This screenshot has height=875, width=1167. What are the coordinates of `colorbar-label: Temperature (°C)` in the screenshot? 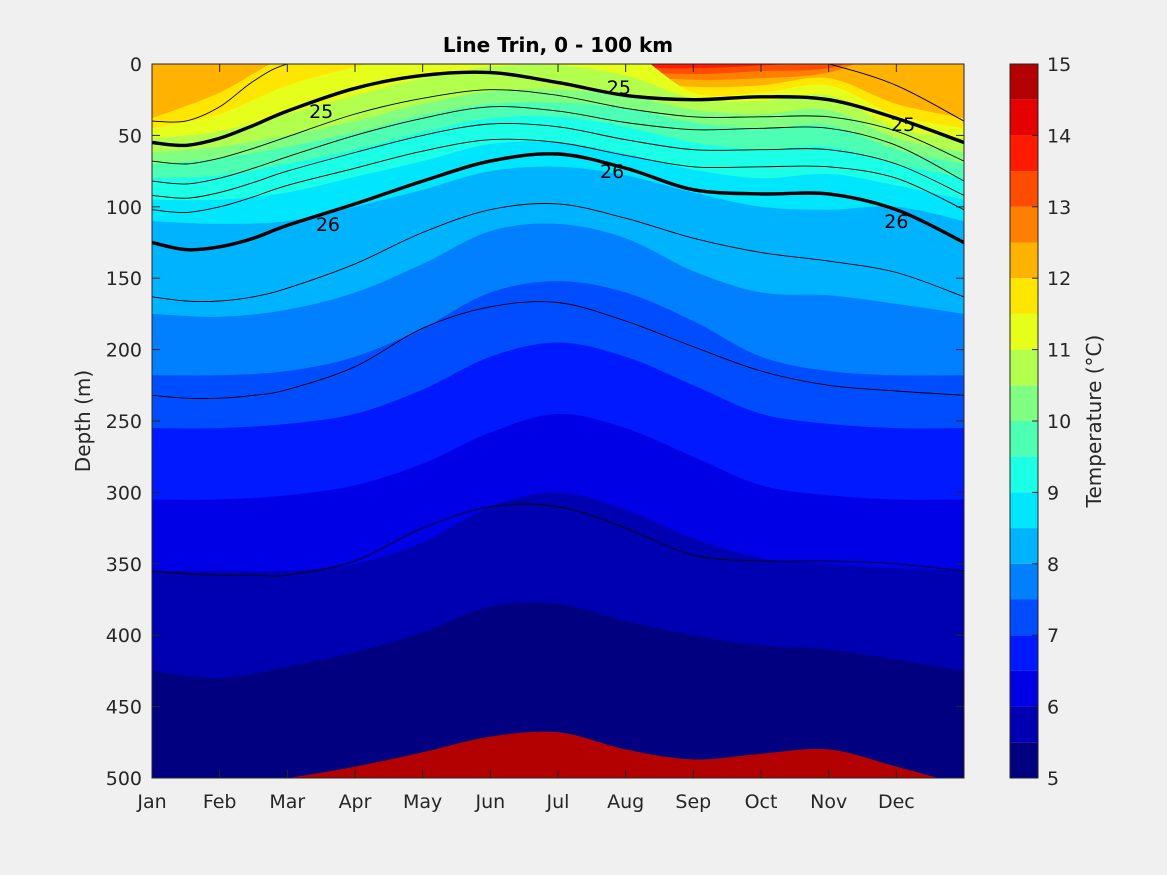 It's located at (1094, 422).